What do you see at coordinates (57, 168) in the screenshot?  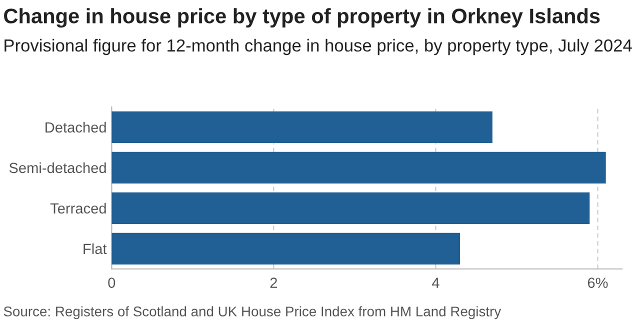 I see `y-tick-label: Semi-detached` at bounding box center [57, 168].